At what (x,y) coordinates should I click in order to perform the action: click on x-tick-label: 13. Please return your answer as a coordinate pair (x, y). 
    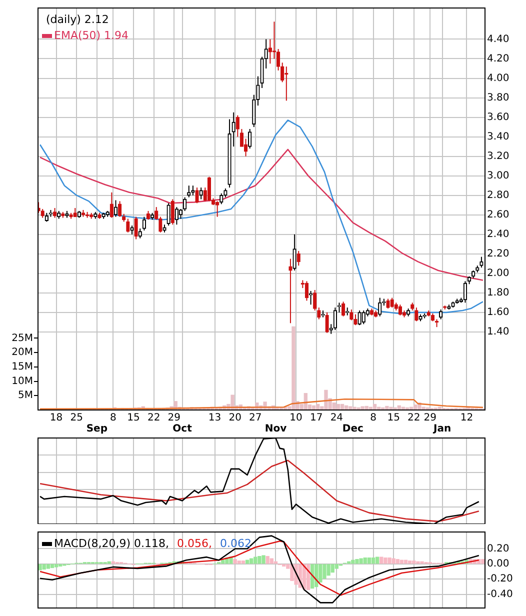
    Looking at the image, I should click on (215, 418).